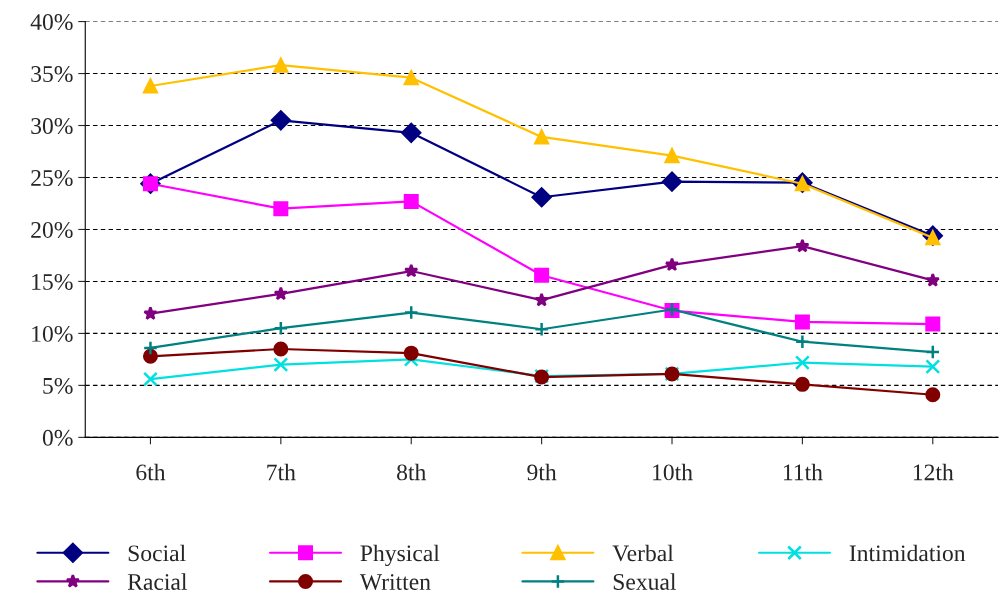 Image resolution: width=1003 pixels, height=616 pixels. Describe the element at coordinates (52, 229) in the screenshot. I see `y-tick-label: 20%` at that location.